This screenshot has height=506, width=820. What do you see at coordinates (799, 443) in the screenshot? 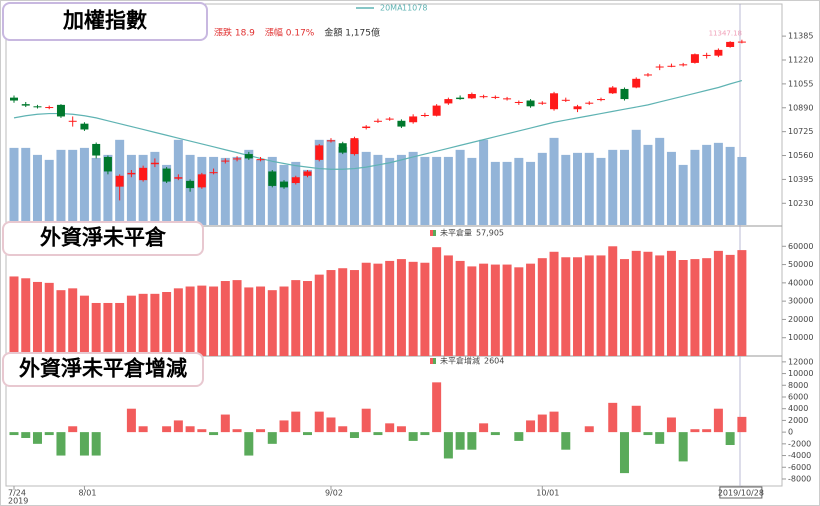
I see `y-tick-label: -2000` at bounding box center [799, 443].